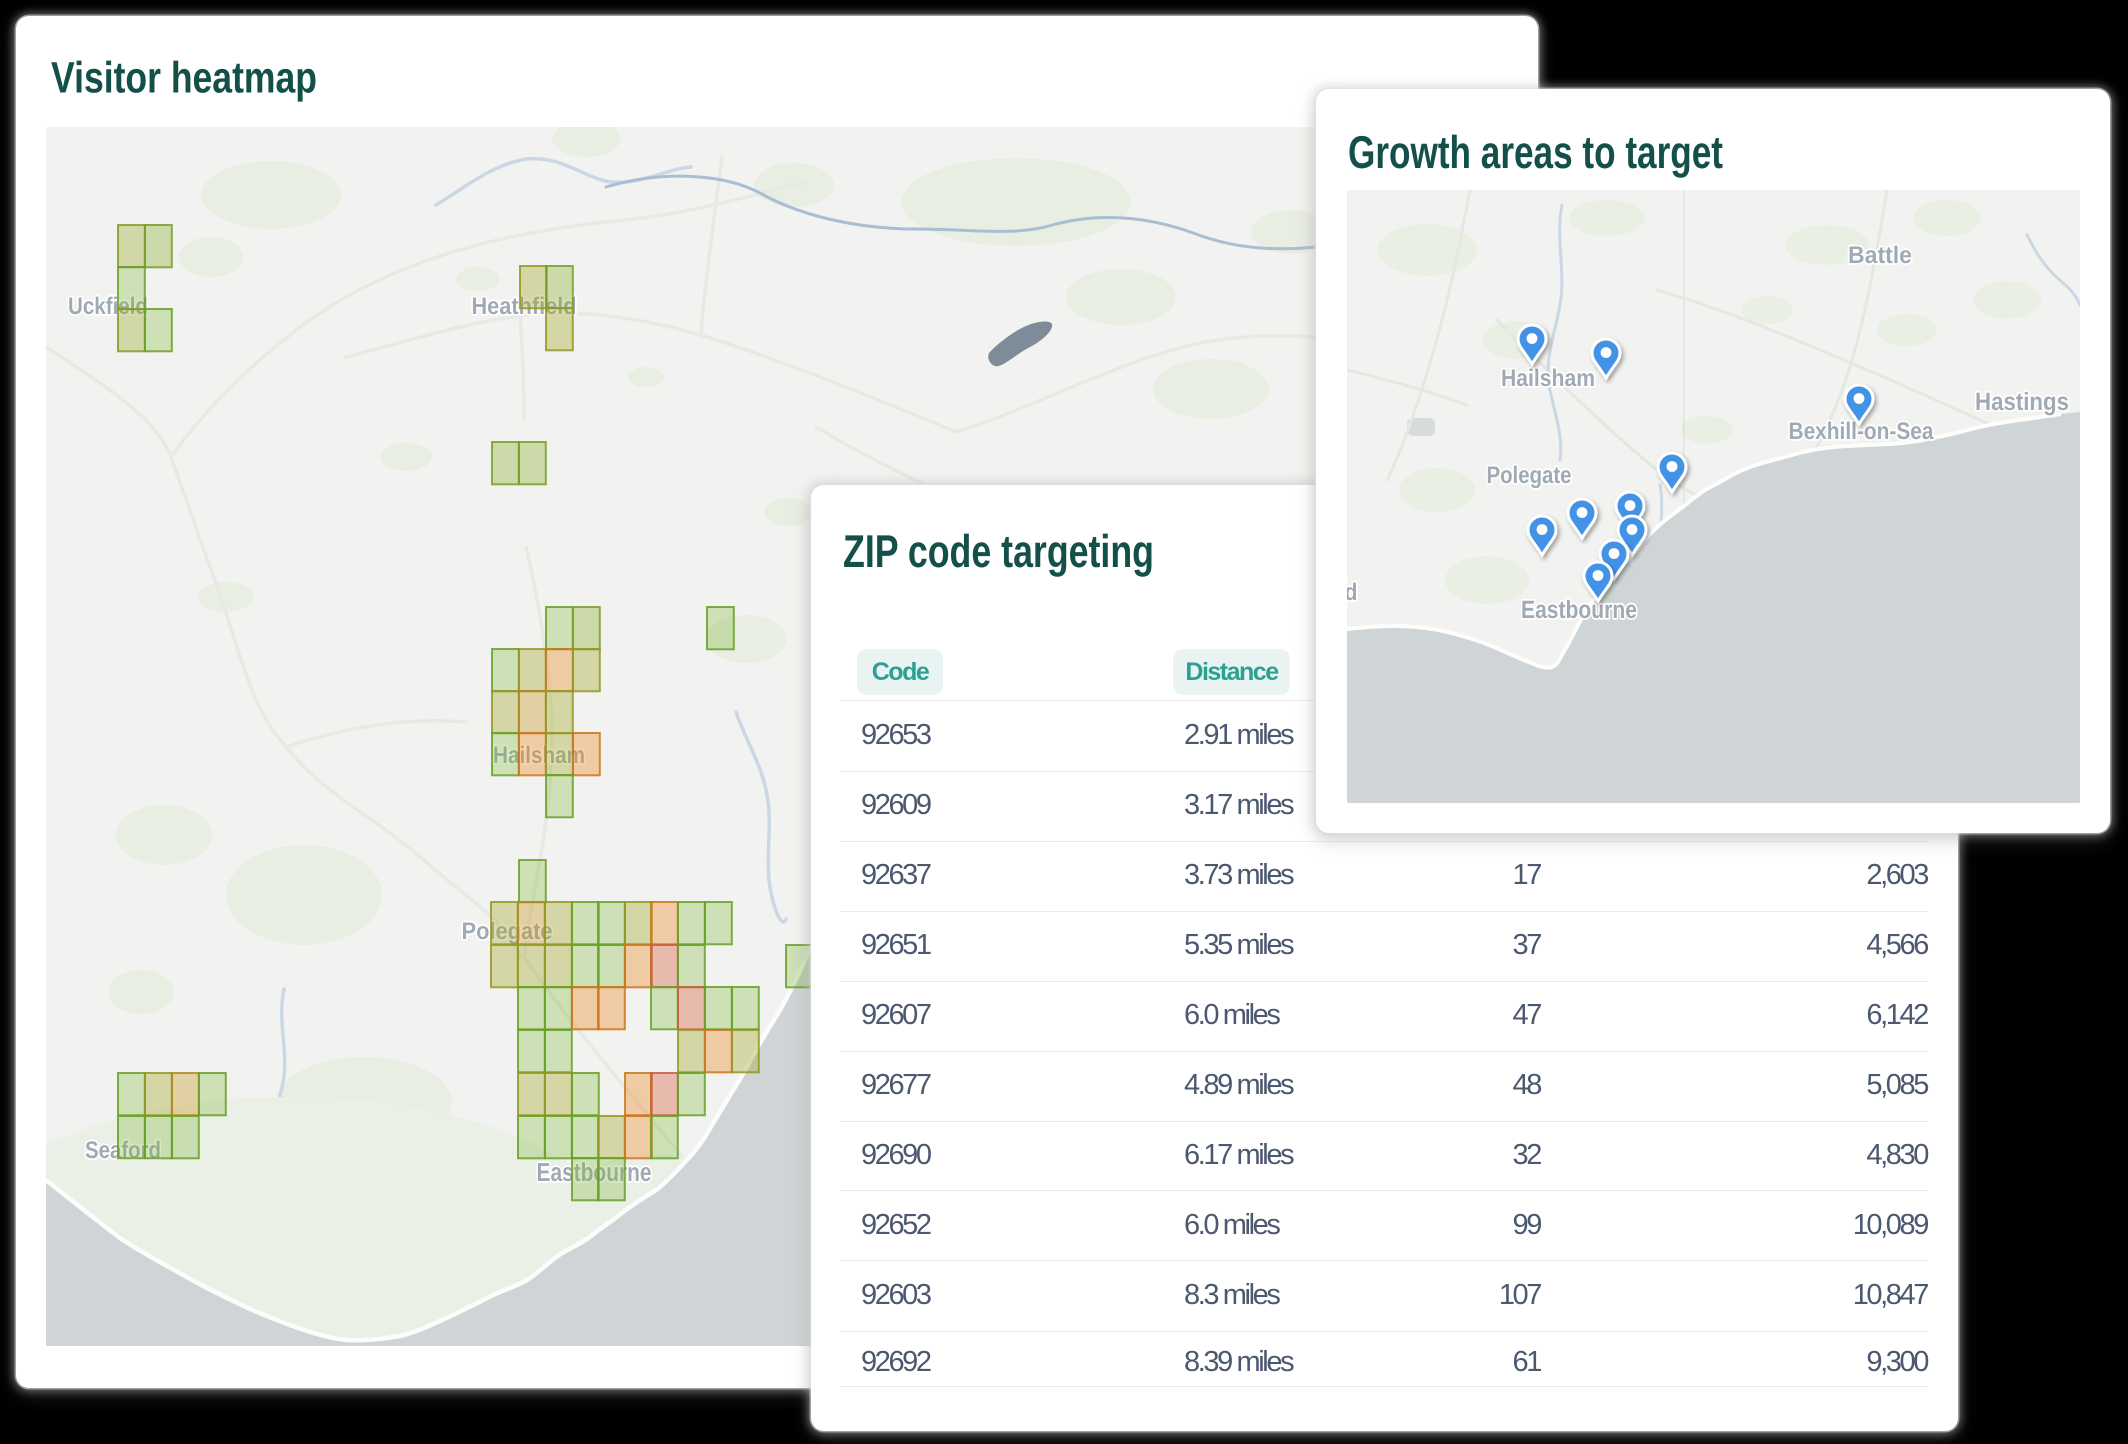  Describe the element at coordinates (2022, 402) in the screenshot. I see `svg-text: Hastings` at that location.